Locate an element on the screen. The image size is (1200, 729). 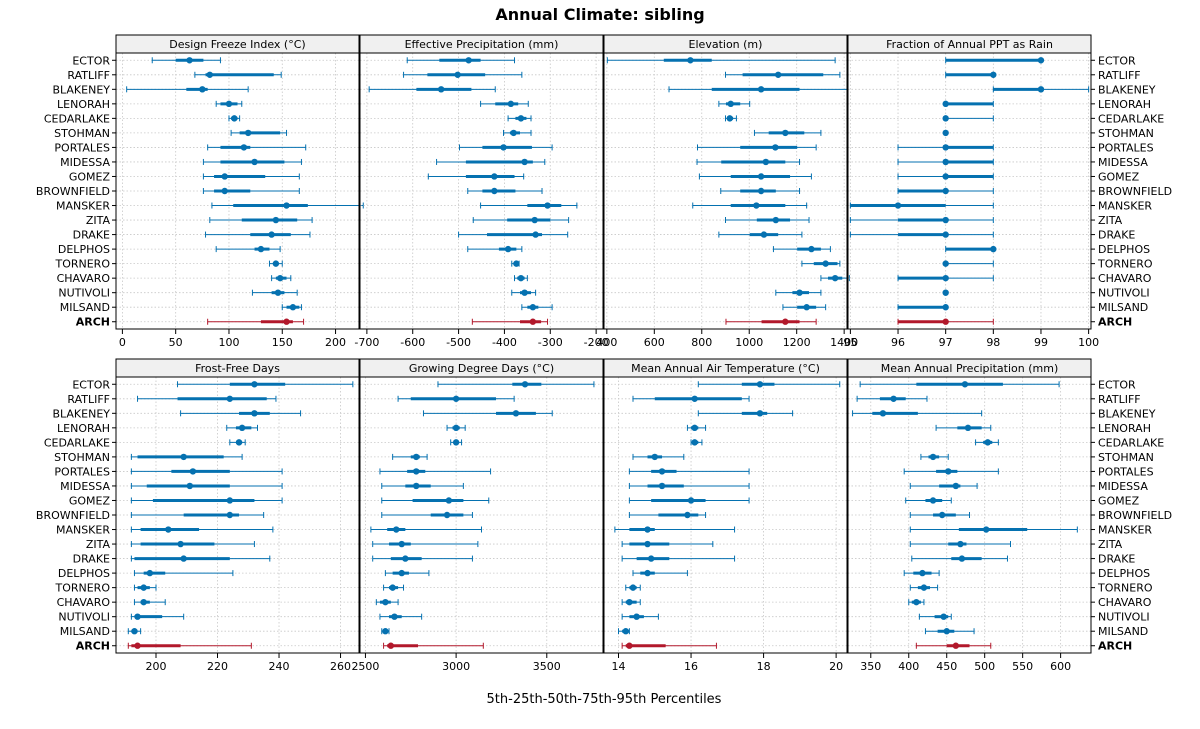
x-tick-label: 95 is located at coordinates (850, 342).